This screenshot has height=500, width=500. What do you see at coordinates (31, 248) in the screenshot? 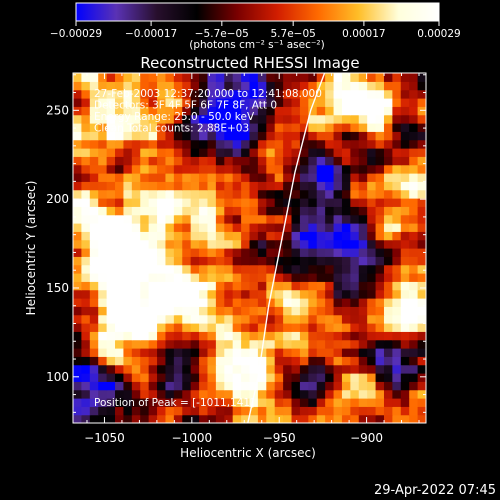
I see `y-axis-label: Heliocentric Y (arcsec)` at bounding box center [31, 248].